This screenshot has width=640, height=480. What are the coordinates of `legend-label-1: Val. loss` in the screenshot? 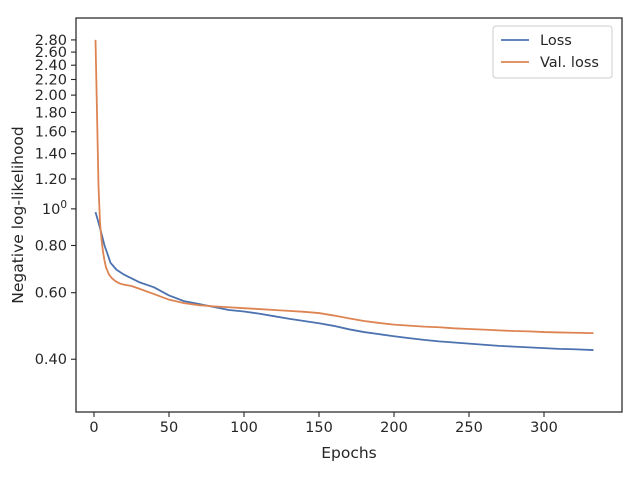 It's located at (569, 63).